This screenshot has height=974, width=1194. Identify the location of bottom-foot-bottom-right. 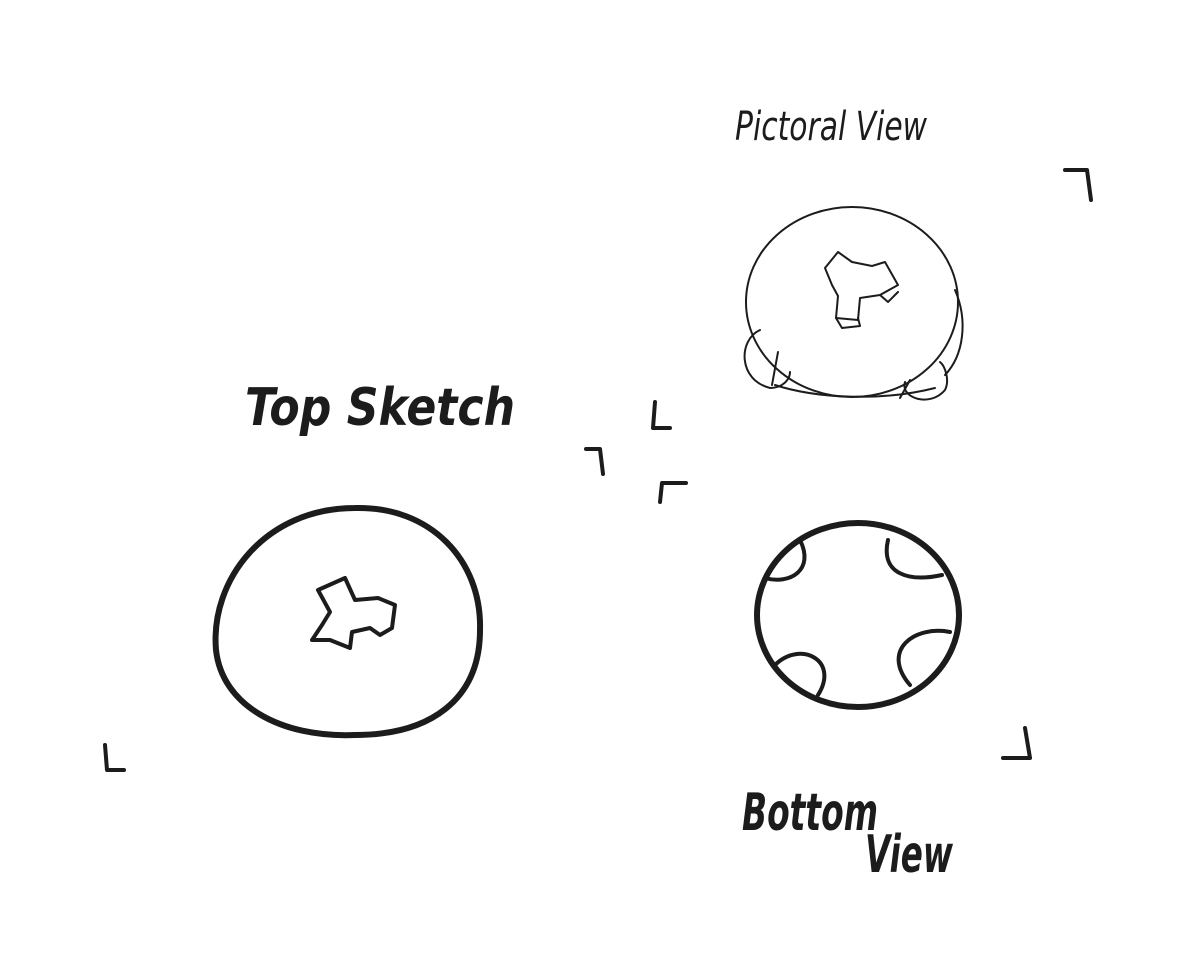
(924, 657).